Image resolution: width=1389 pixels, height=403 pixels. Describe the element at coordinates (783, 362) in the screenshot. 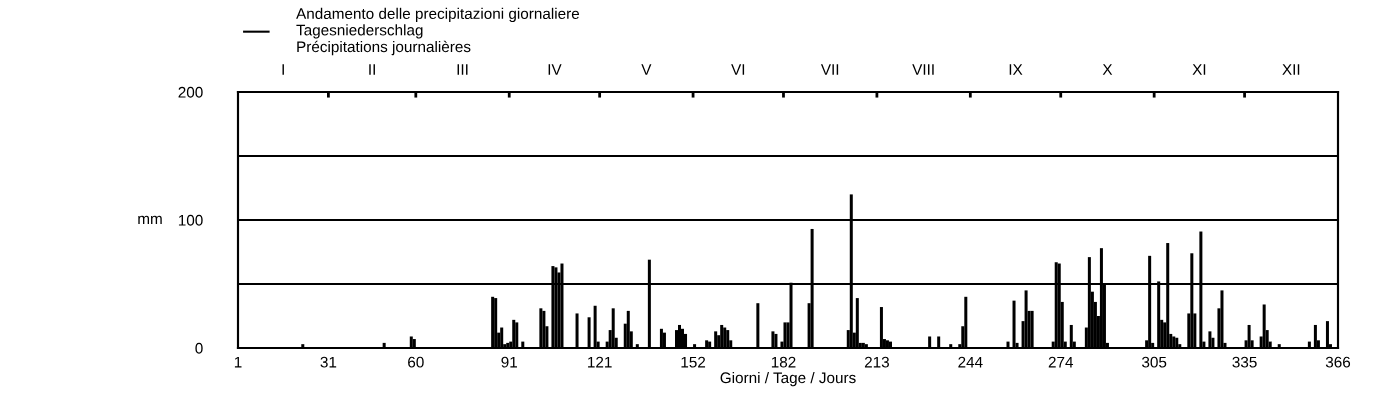

I see `x-tick-label: 182` at that location.